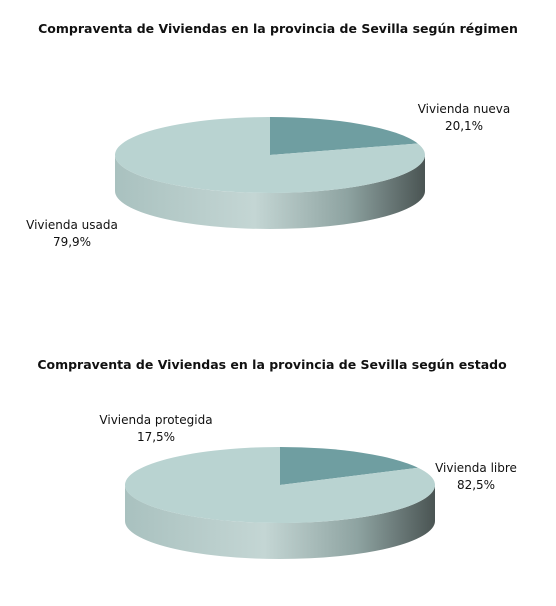 This screenshot has height=606, width=556. What do you see at coordinates (156, 437) in the screenshot?
I see `slice-label-value: 17,5%` at bounding box center [156, 437].